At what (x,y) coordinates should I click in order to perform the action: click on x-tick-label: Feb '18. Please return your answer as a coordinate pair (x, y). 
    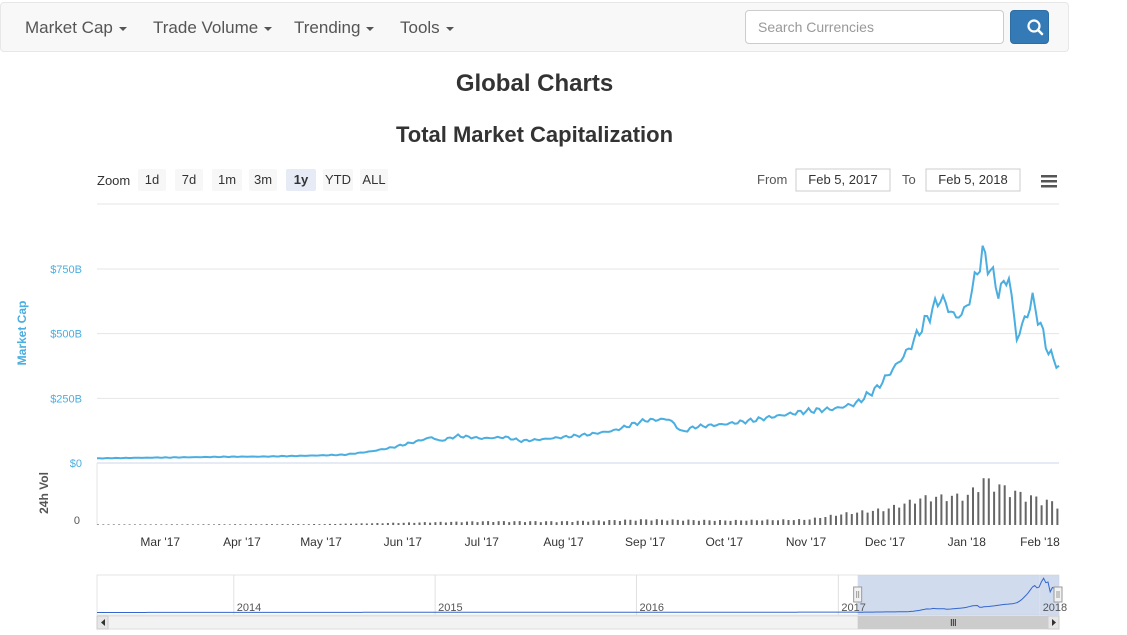
    Looking at the image, I should click on (1040, 542).